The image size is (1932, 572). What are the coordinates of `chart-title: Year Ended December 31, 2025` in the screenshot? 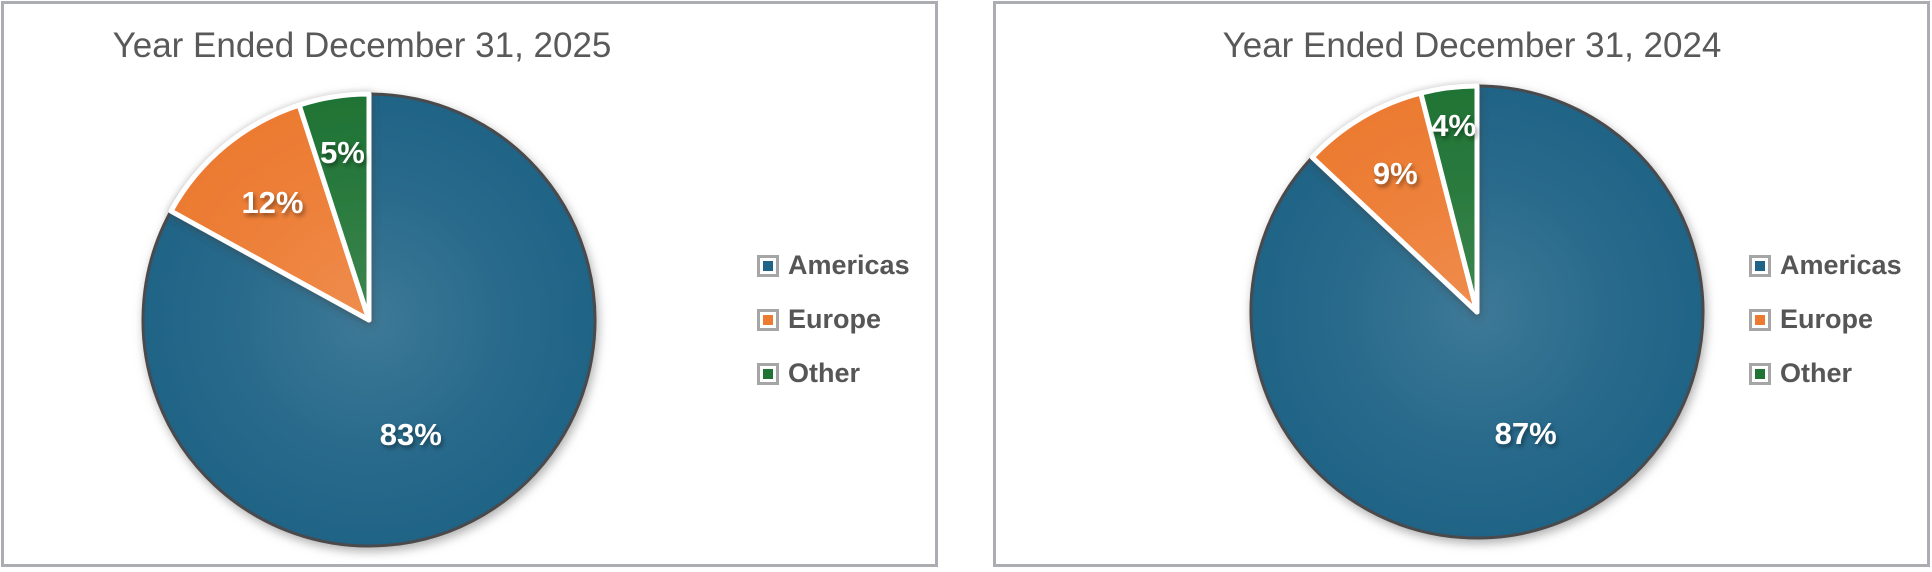 It's located at (362, 45).